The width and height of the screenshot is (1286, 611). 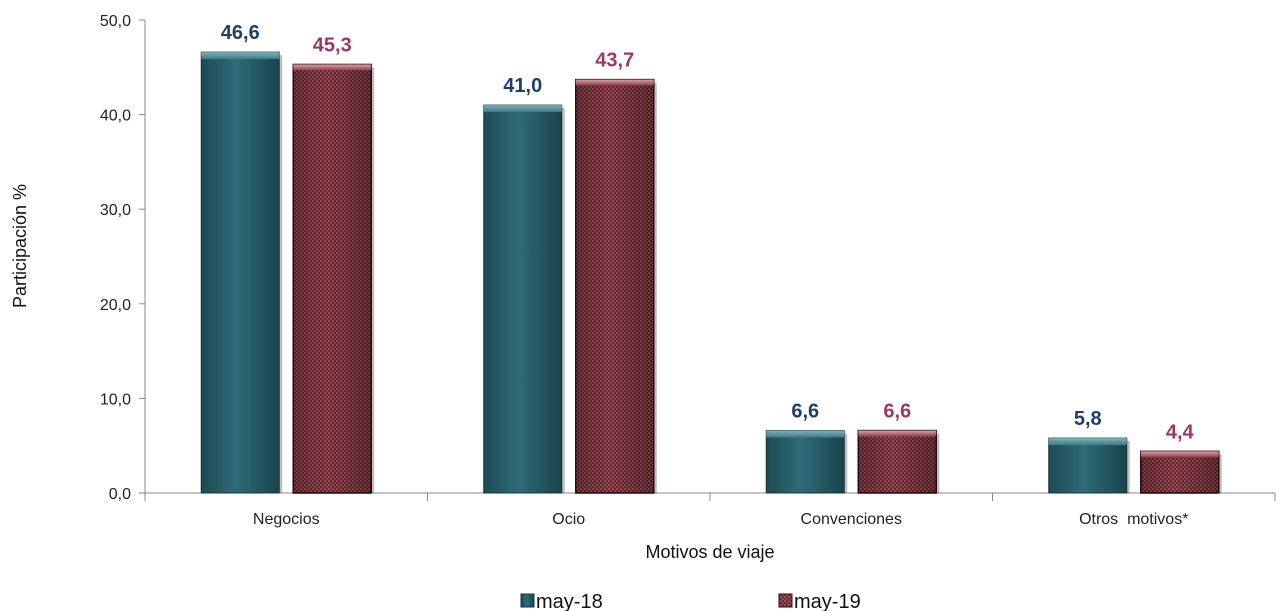 What do you see at coordinates (710, 497) in the screenshot?
I see `x-ticks` at bounding box center [710, 497].